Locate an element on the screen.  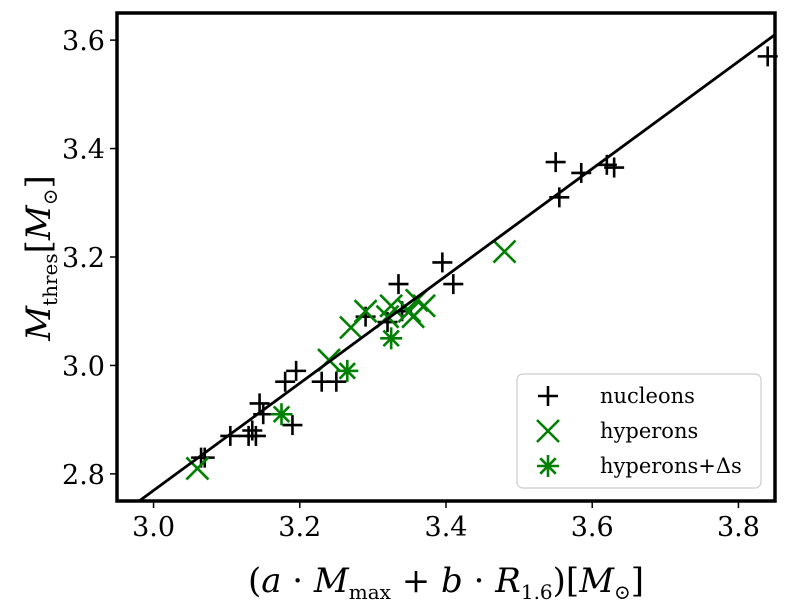
legend: nucleons hyperons hyperons+Δs is located at coordinates (639, 431).